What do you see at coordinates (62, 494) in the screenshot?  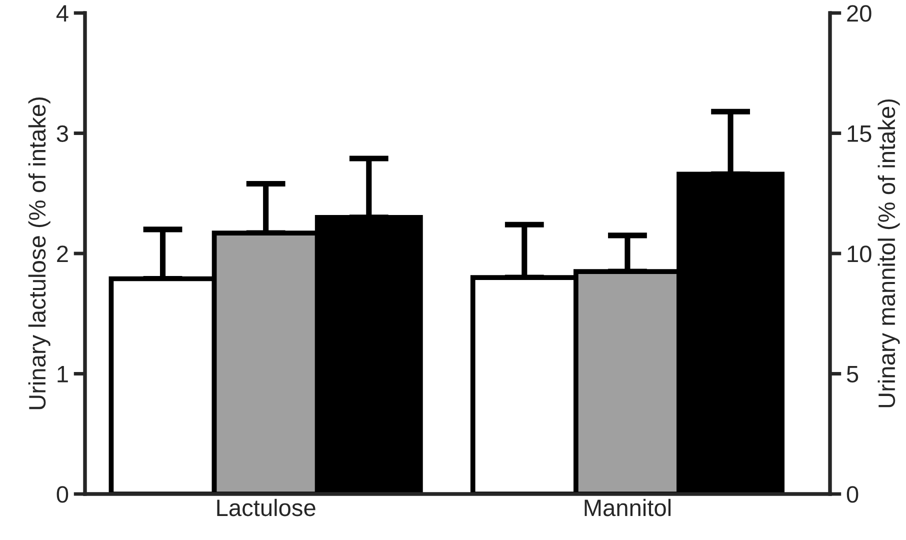 I see `y-tick-label: 0` at bounding box center [62, 494].